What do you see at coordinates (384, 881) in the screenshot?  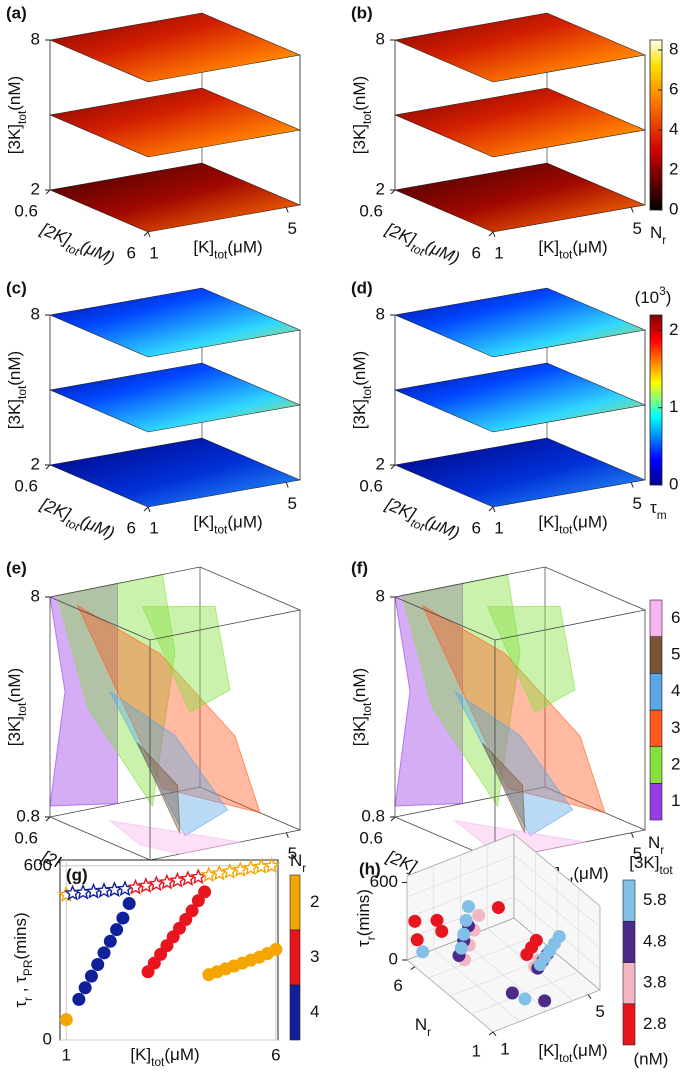 I see `z-tick-label: 600` at bounding box center [384, 881].